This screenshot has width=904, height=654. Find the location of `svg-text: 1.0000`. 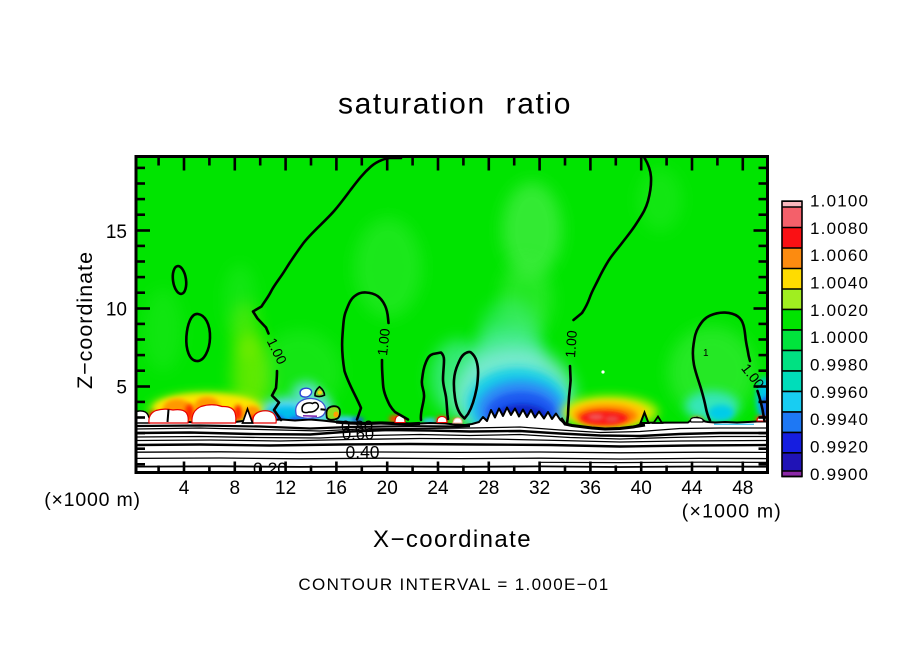

svg-text: 1.0000 is located at coordinates (839, 337).